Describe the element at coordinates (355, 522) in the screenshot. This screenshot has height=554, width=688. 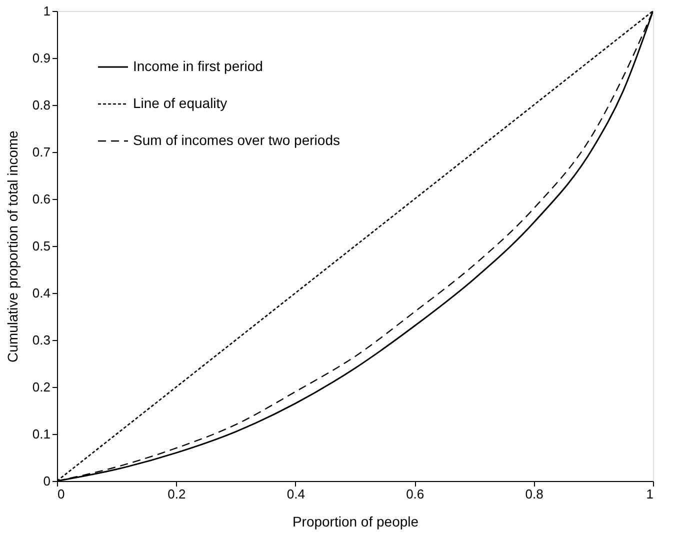
I see `x-axis-title: Proportion of people` at that location.